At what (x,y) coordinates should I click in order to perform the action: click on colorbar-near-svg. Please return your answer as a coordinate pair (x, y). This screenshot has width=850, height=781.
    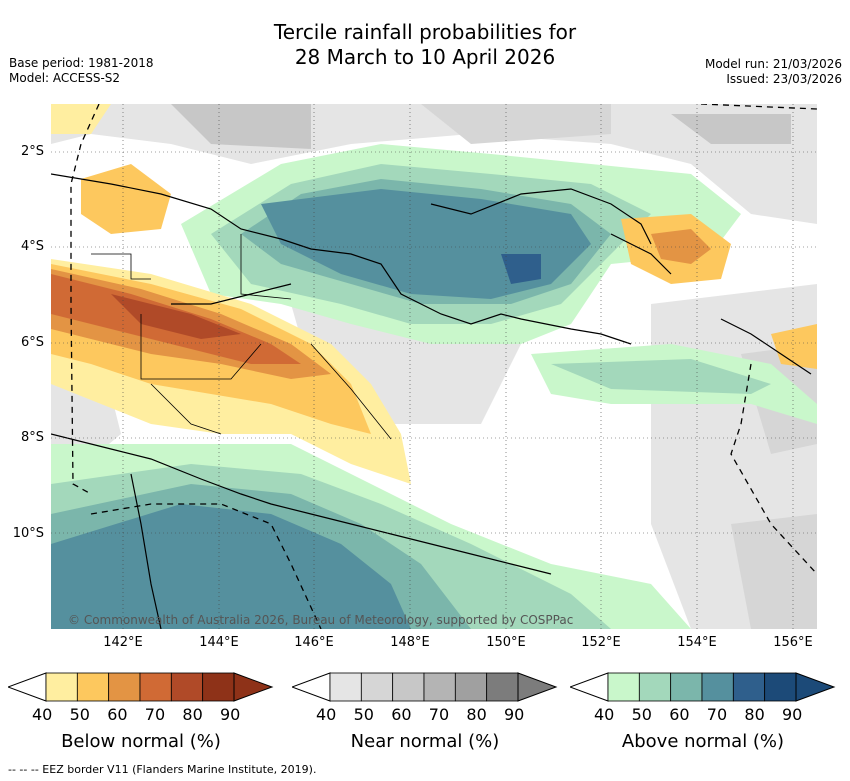
    Looking at the image, I should click on (424, 687).